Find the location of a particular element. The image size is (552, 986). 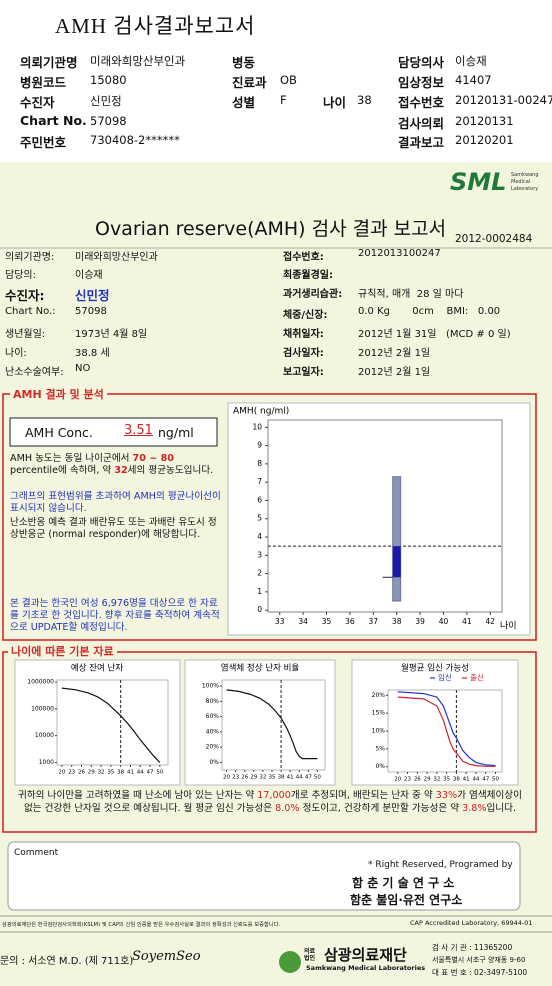

x-tick-label: 40 is located at coordinates (444, 621).